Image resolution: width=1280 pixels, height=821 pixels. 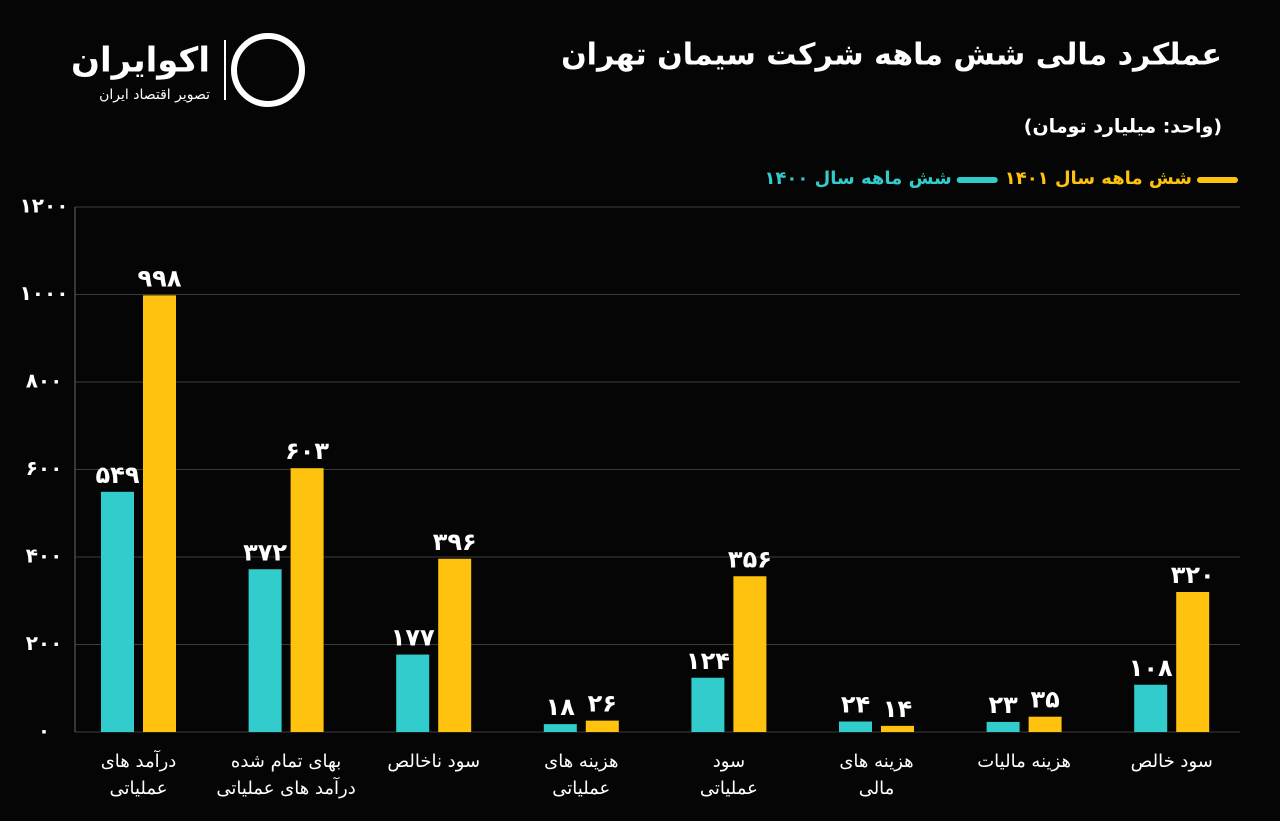 I want to click on x-tick-label: درآمد های, so click(x=139, y=760).